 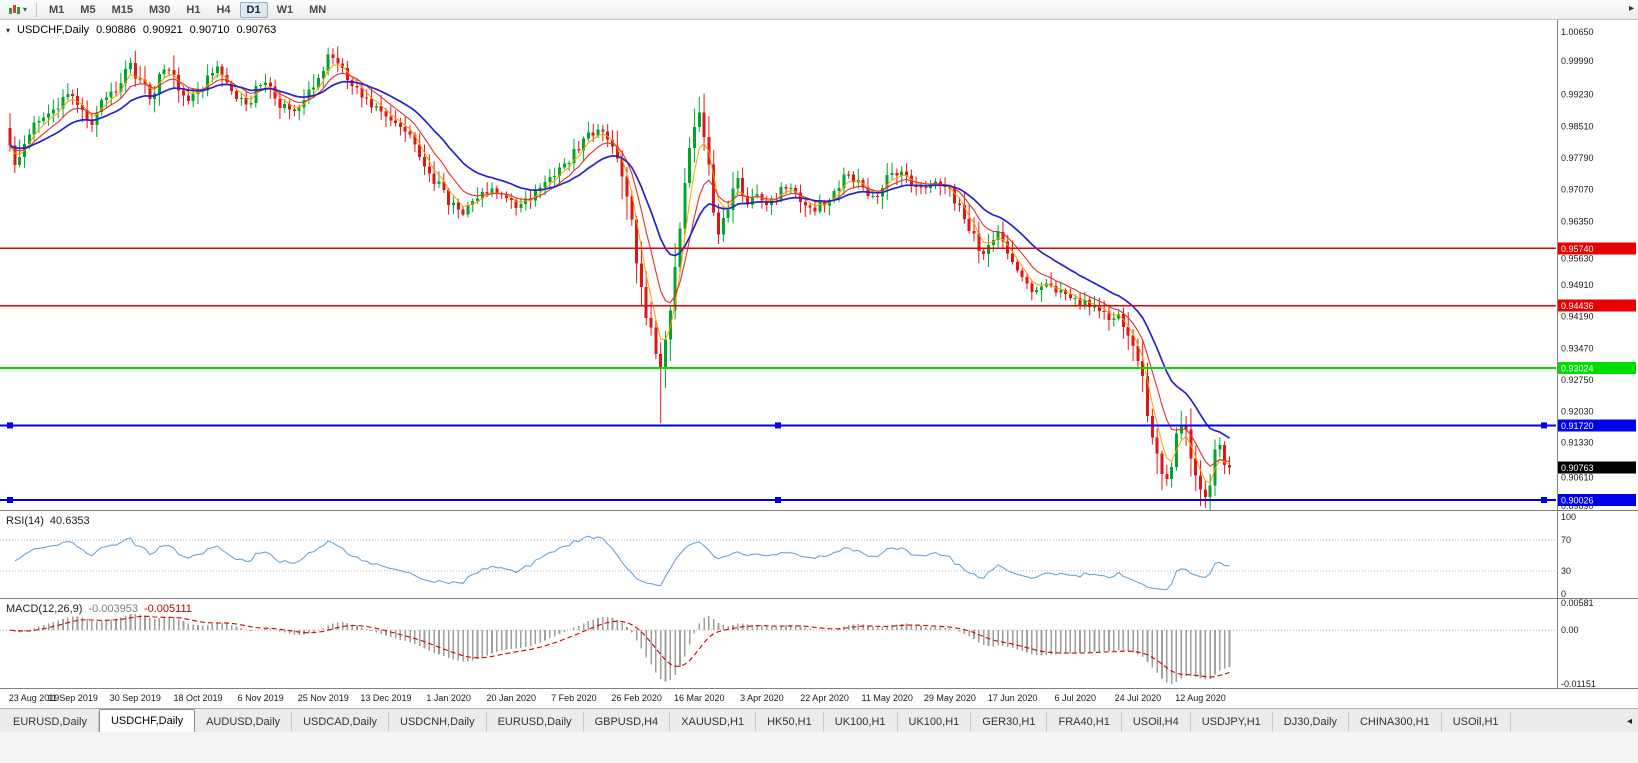 I want to click on svg-text: 0.90026, so click(x=1577, y=501).